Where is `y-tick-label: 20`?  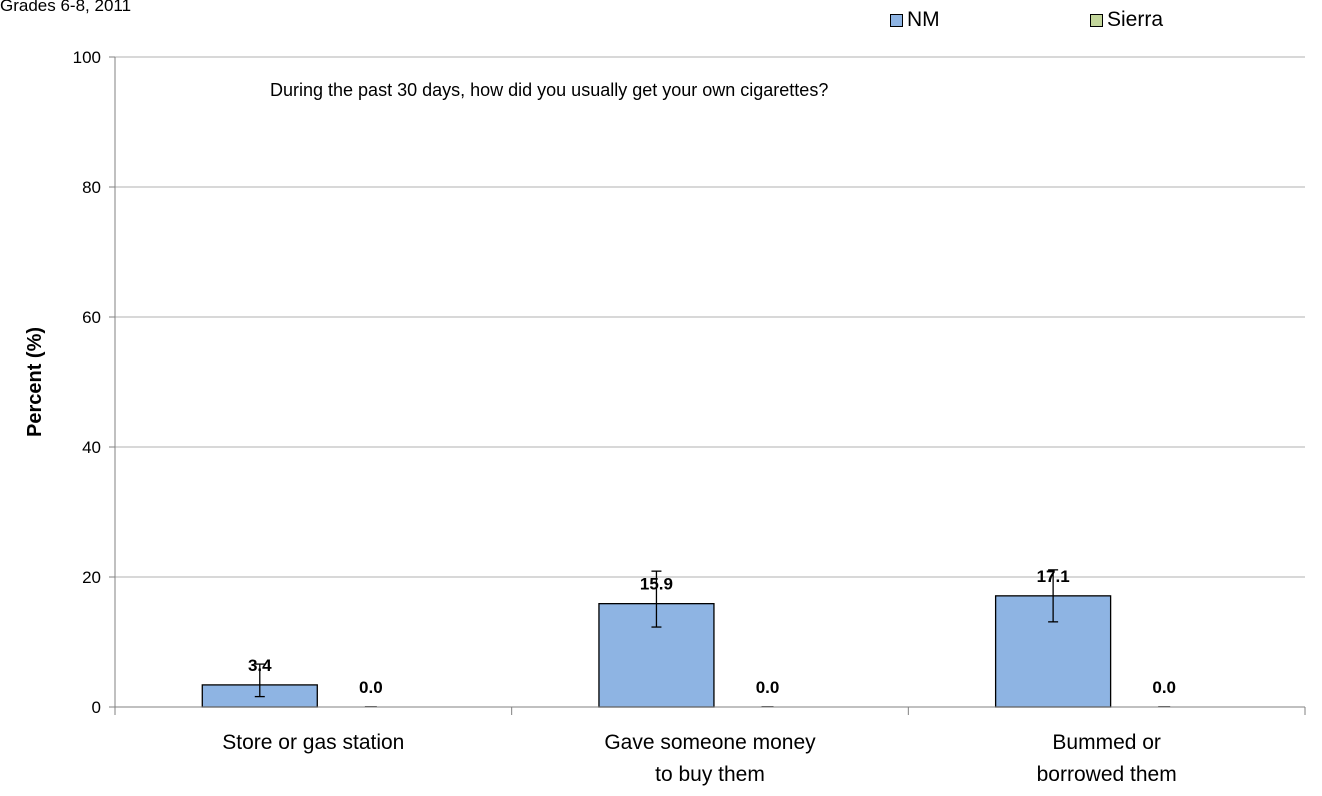
y-tick-label: 20 is located at coordinates (91, 577).